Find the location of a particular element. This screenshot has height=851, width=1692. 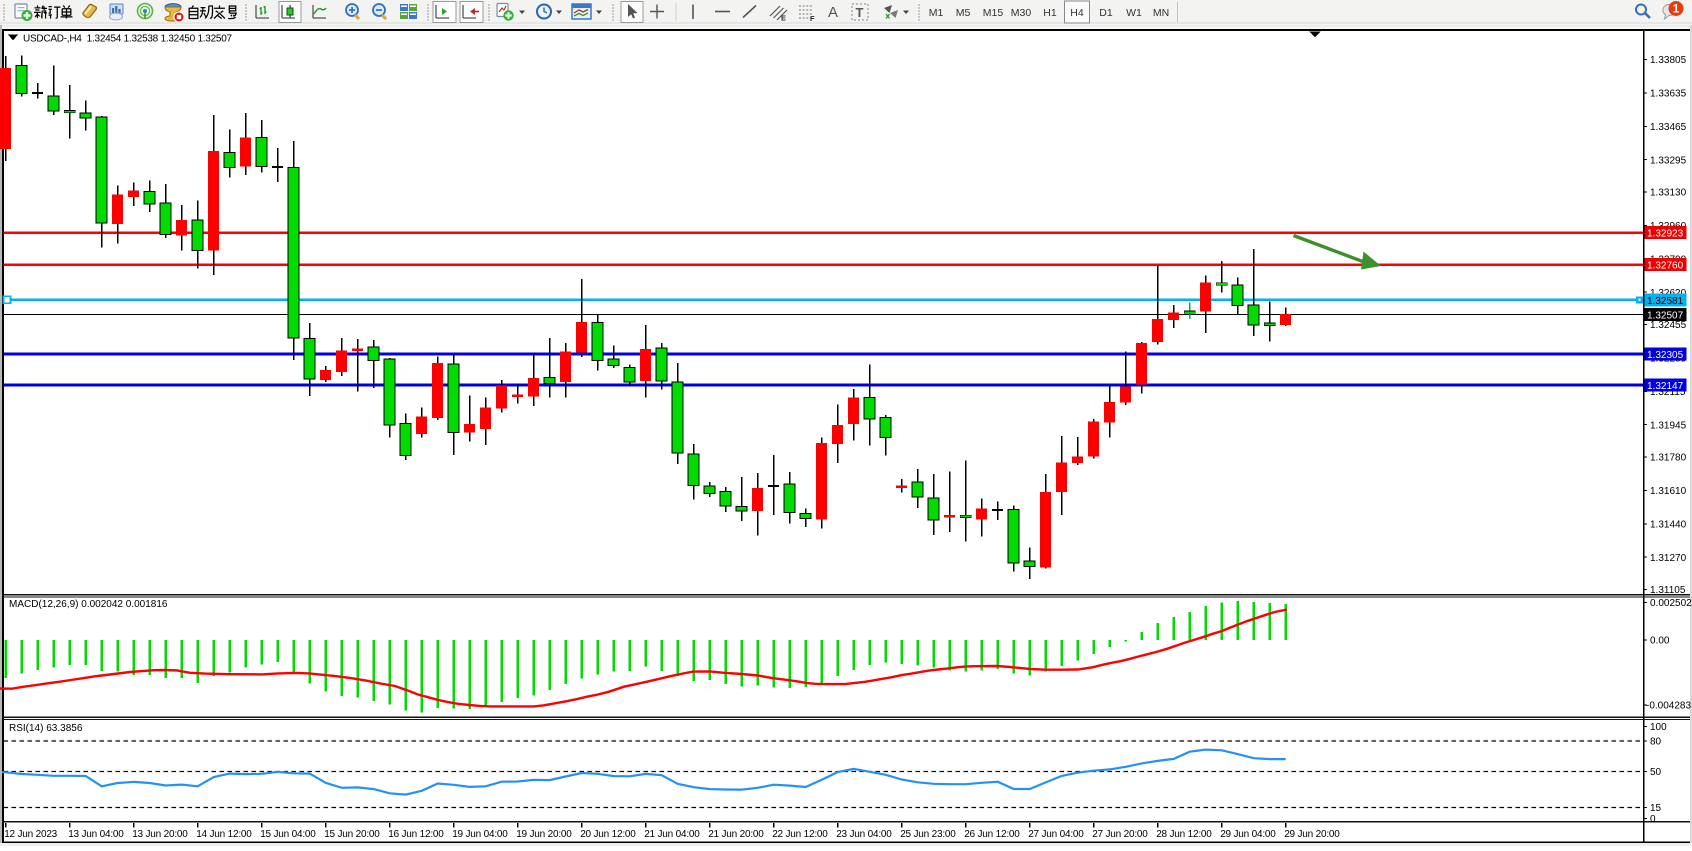

svg-text: 29 Jun 04:00 is located at coordinates (1248, 834).